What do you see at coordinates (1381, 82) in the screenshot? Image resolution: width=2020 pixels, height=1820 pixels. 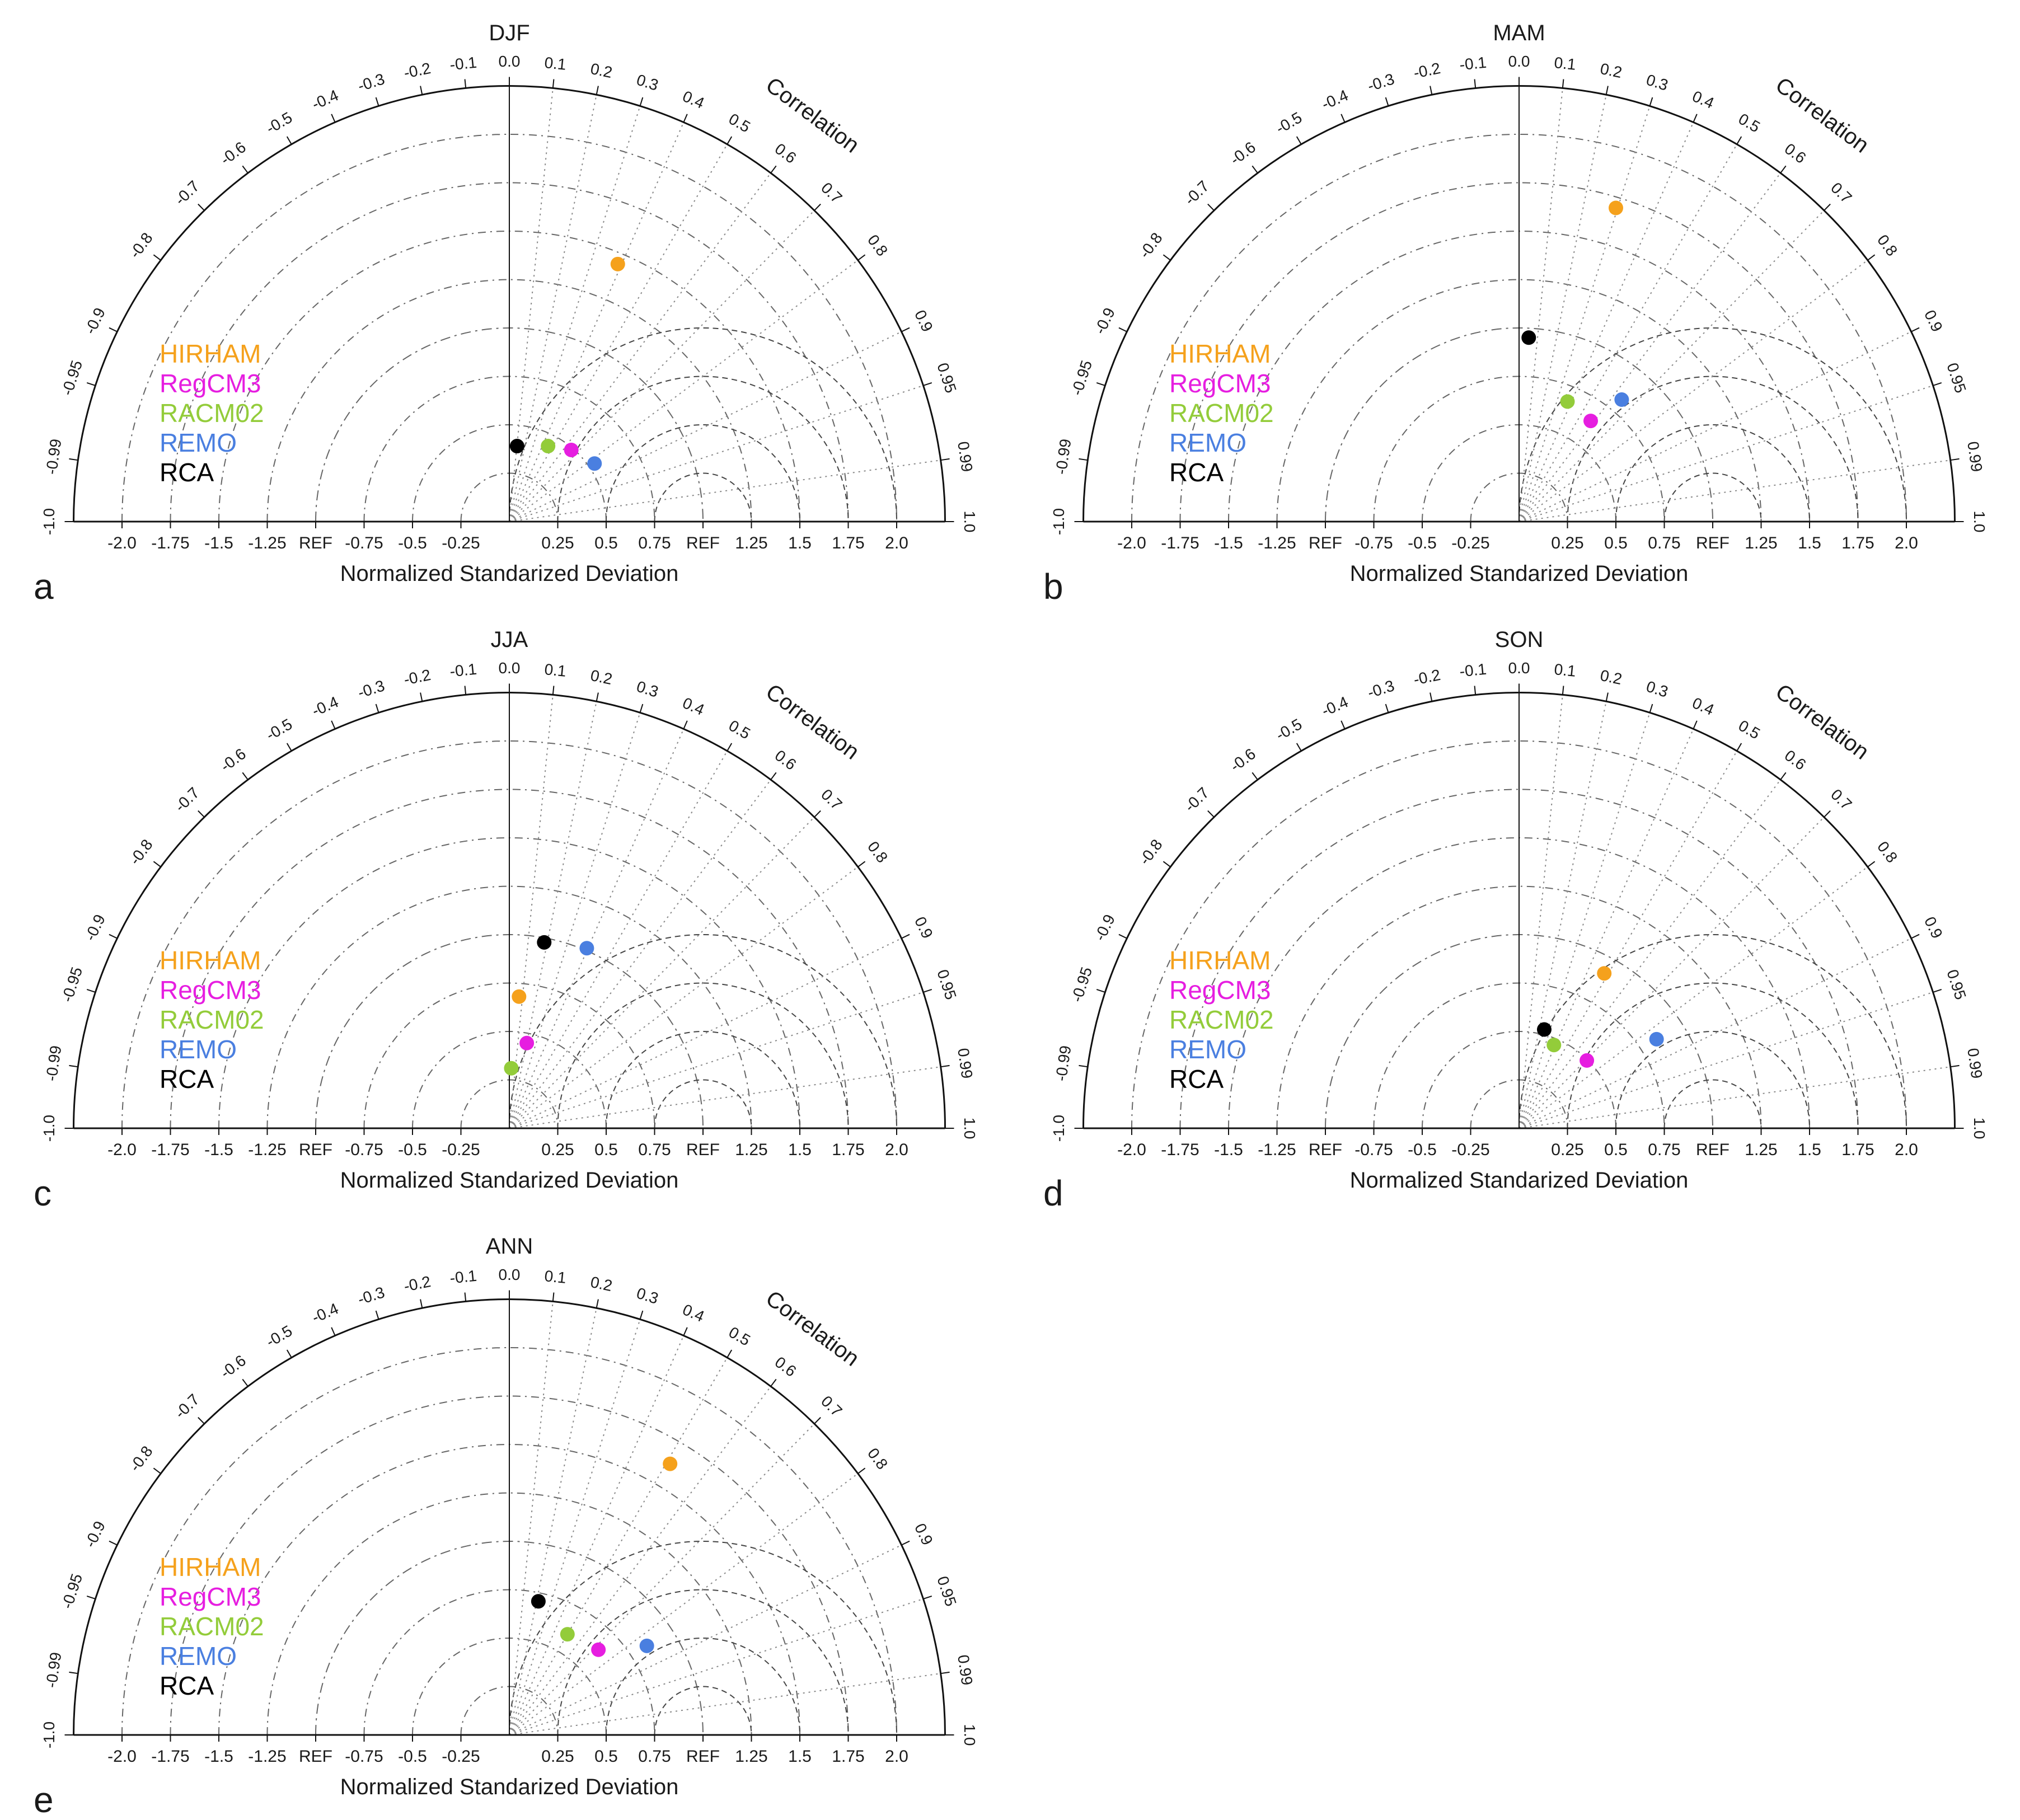 I see `correlation-tick-label: -0.3` at bounding box center [1381, 82].